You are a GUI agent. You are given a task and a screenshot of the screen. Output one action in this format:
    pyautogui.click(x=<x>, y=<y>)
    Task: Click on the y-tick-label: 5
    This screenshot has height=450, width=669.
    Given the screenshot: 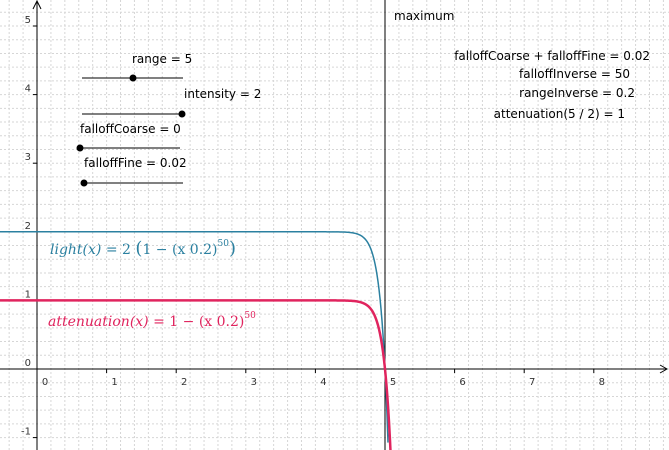 What is the action you would take?
    pyautogui.click(x=28, y=20)
    